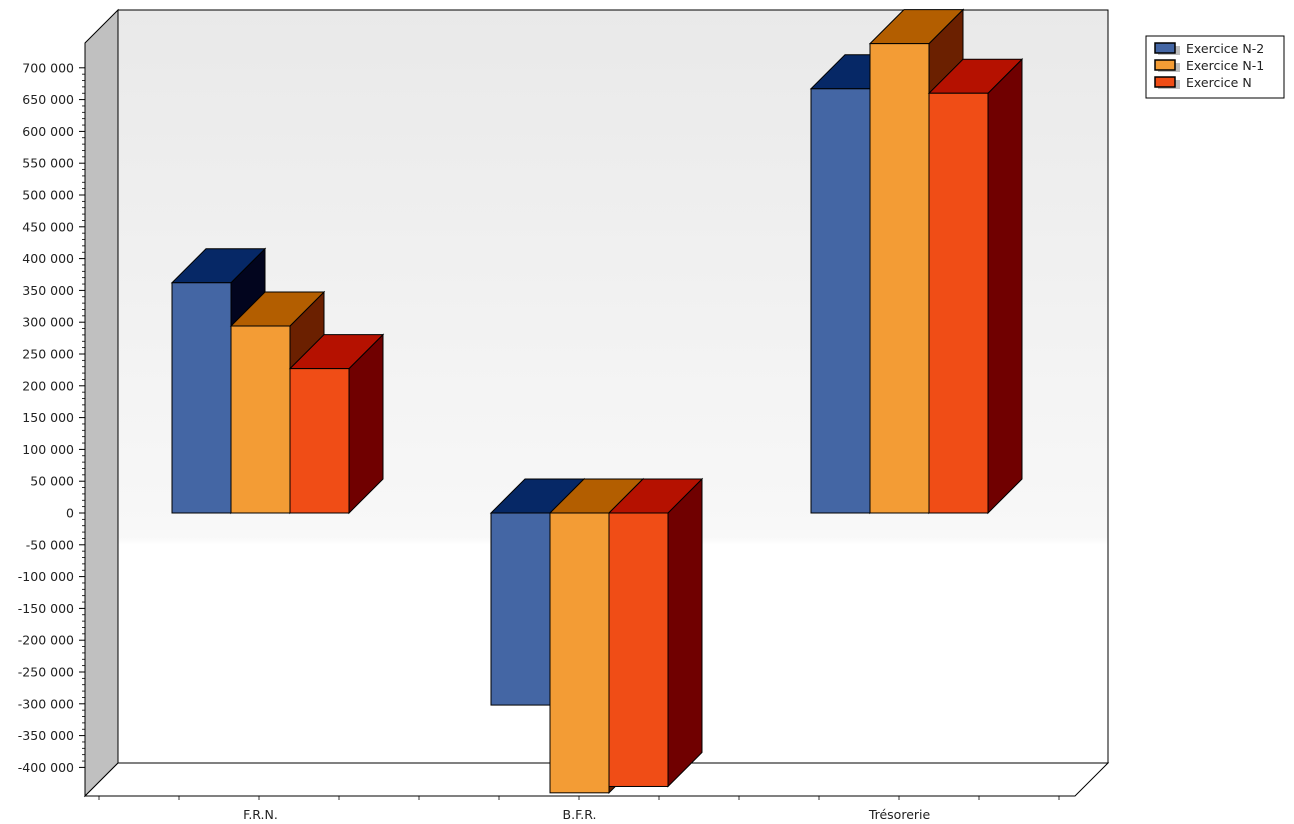  What do you see at coordinates (48, 131) in the screenshot?
I see `y-tick-label: 600 000` at bounding box center [48, 131].